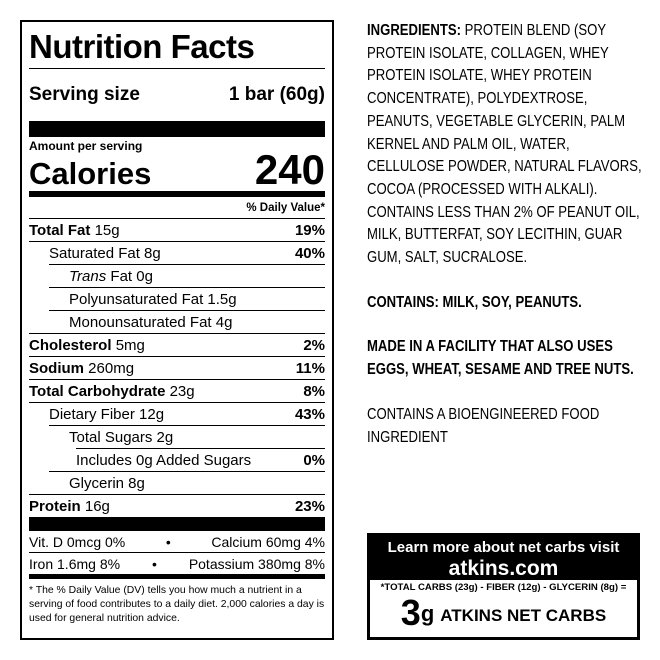 The width and height of the screenshot is (660, 660). I want to click on nutrient-name: Total Carbohydrate, so click(97, 391).